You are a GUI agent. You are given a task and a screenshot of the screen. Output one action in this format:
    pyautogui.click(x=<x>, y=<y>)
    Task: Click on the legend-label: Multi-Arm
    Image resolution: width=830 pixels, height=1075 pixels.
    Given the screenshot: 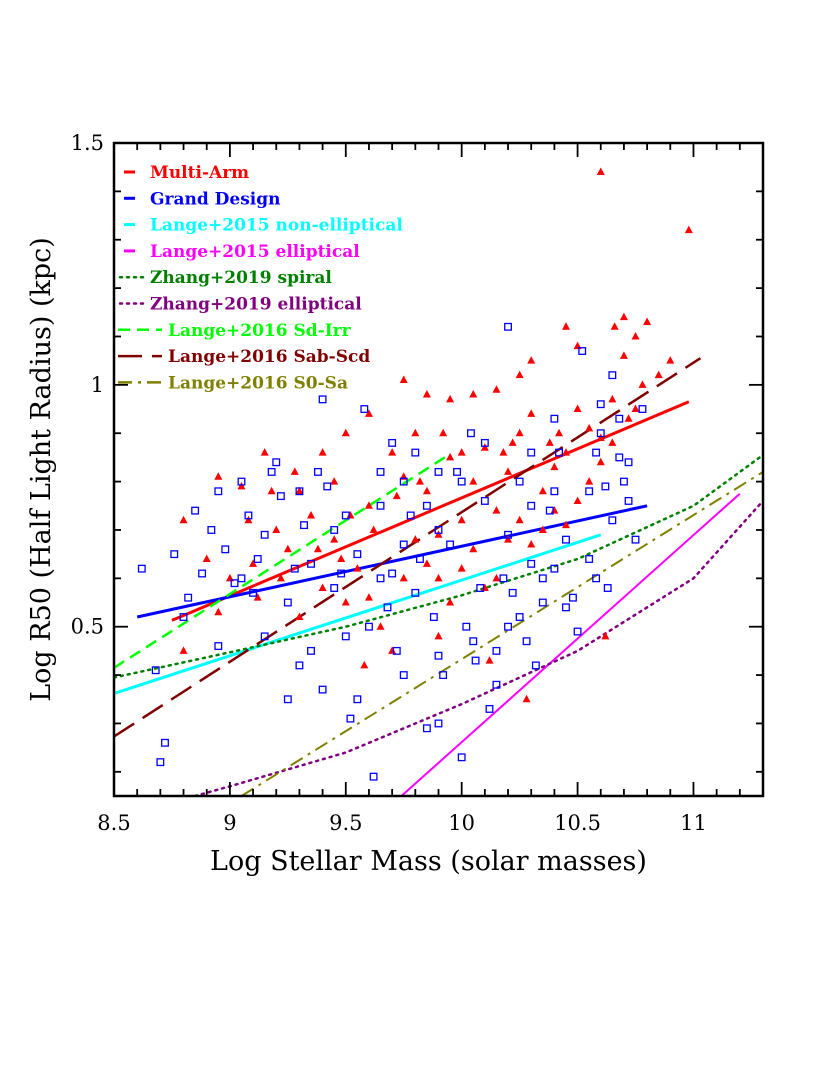 What is the action you would take?
    pyautogui.click(x=199, y=173)
    